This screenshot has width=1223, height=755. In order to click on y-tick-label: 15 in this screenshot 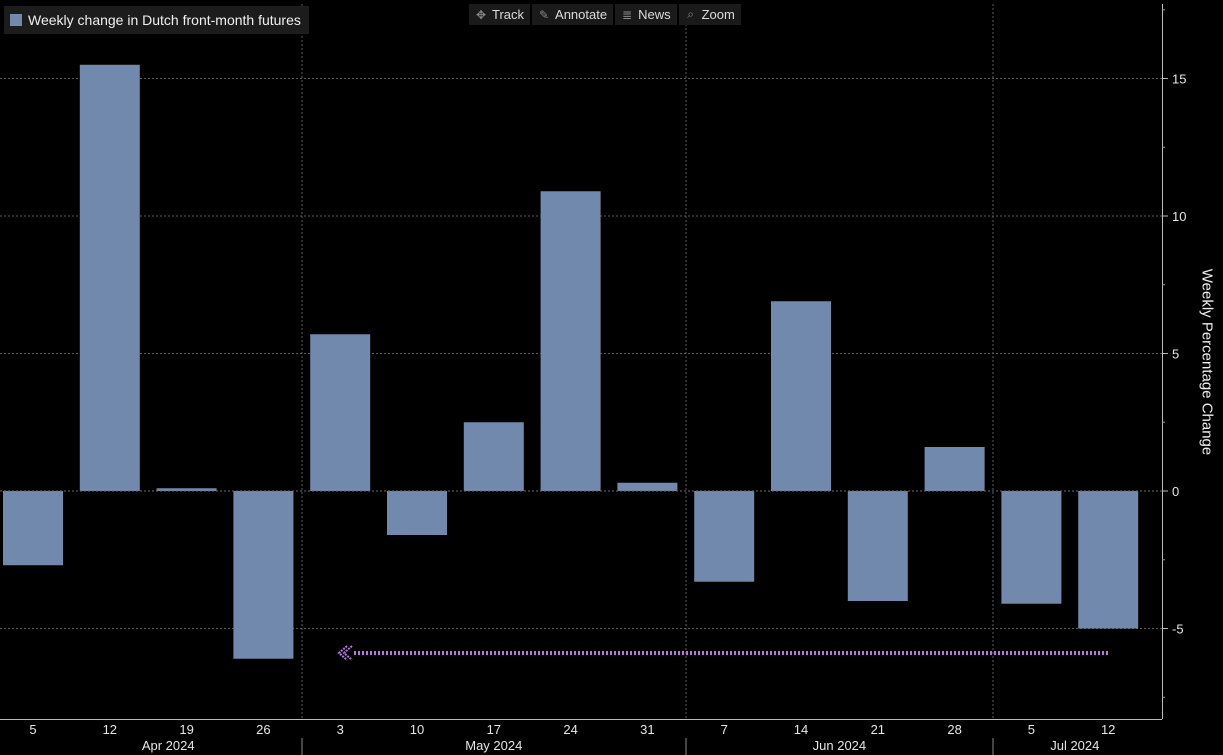, I will do `click(1179, 79)`.